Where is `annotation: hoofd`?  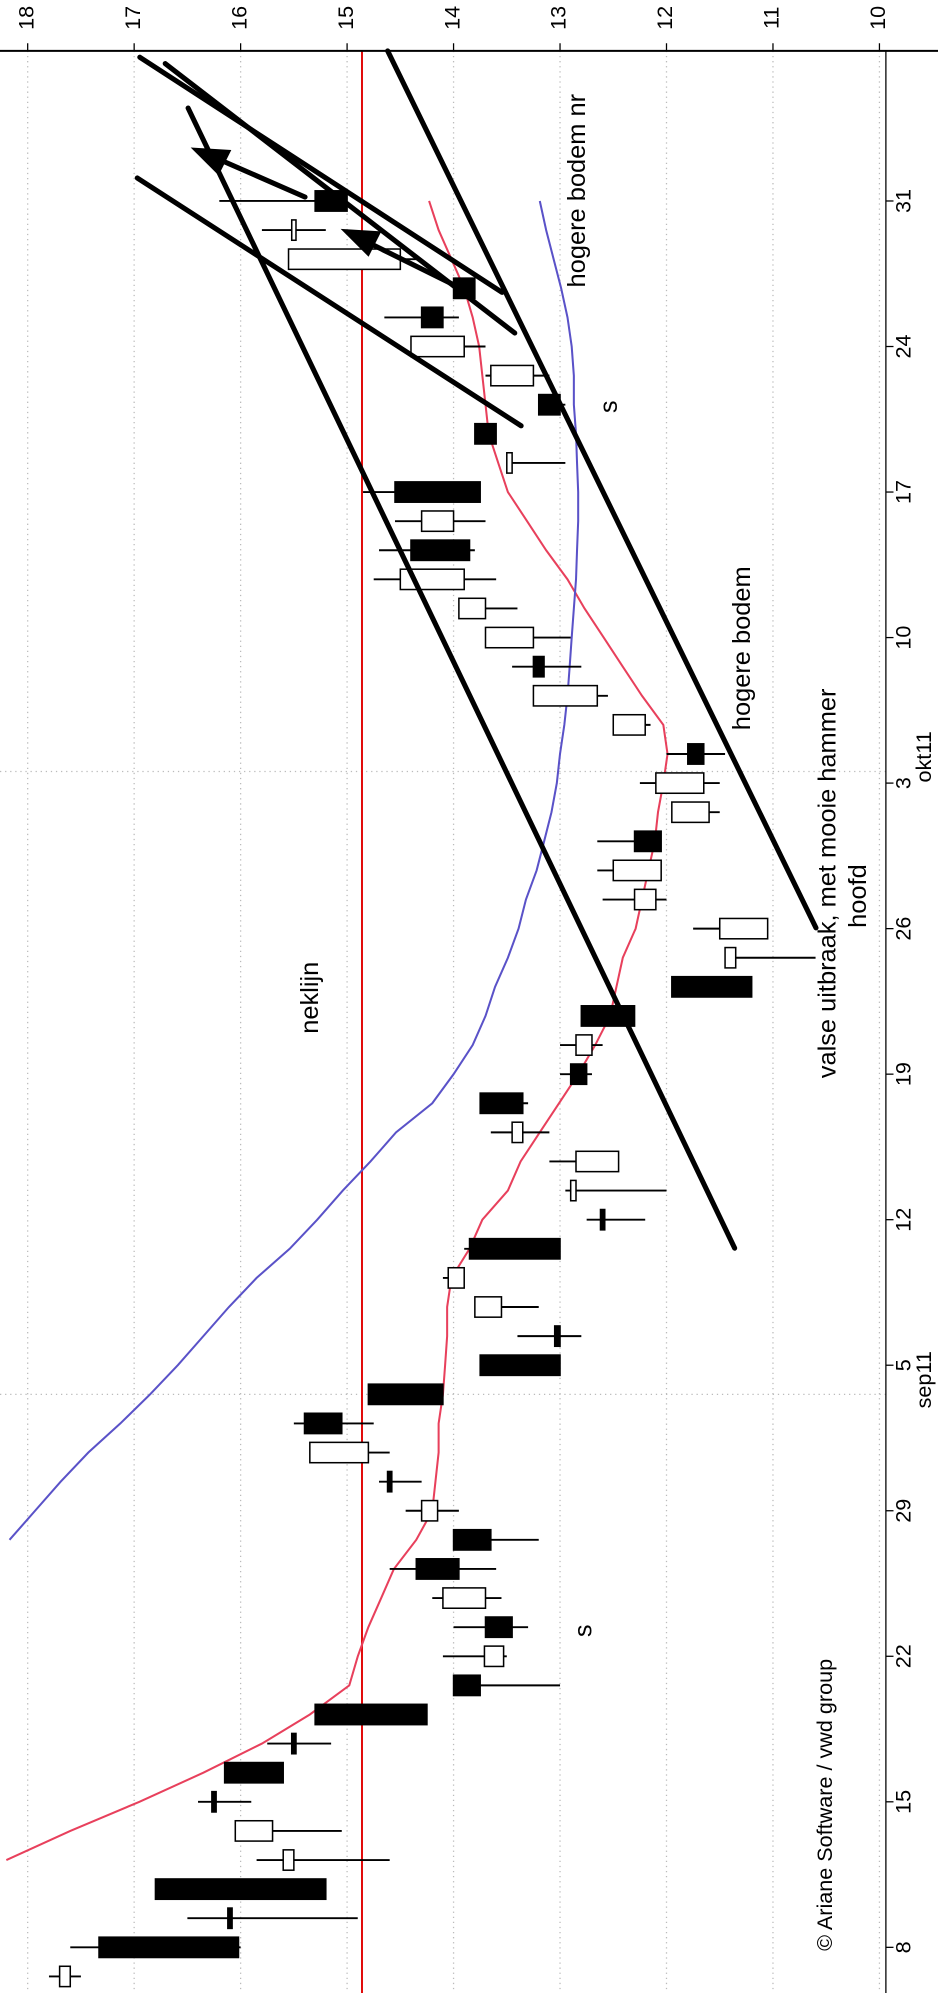 annotation: hoofd is located at coordinates (858, 896).